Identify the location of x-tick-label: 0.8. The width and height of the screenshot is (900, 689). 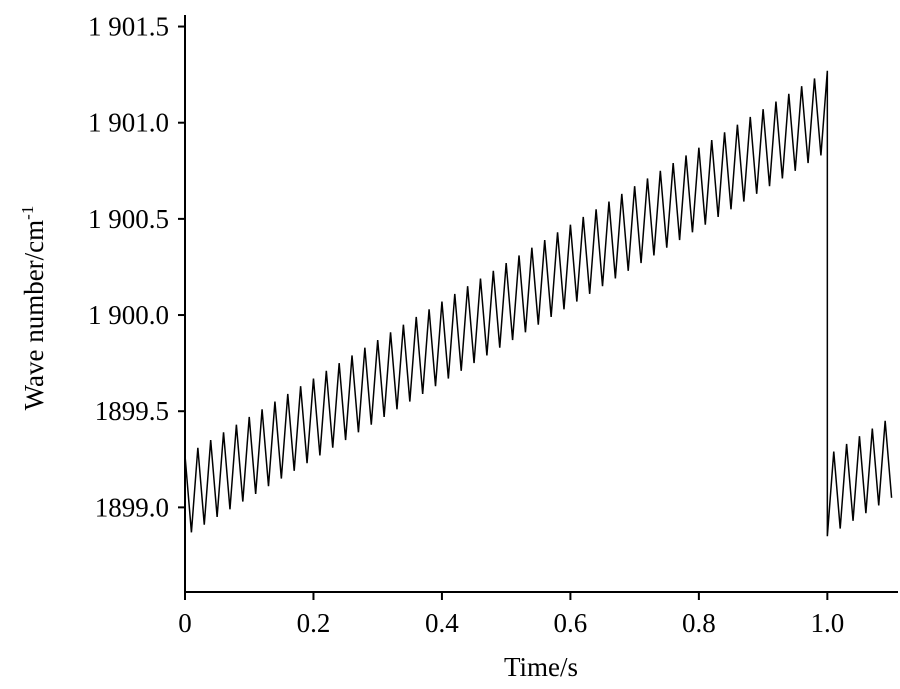
(699, 623).